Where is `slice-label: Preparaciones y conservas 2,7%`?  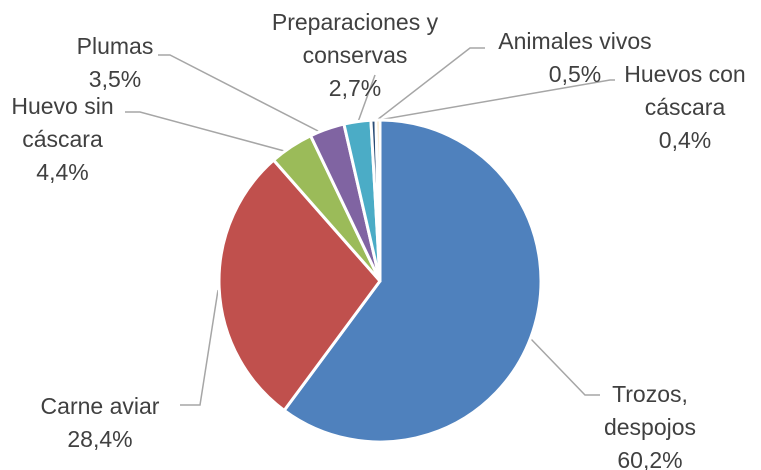 slice-label: Preparaciones y conservas 2,7% is located at coordinates (355, 55).